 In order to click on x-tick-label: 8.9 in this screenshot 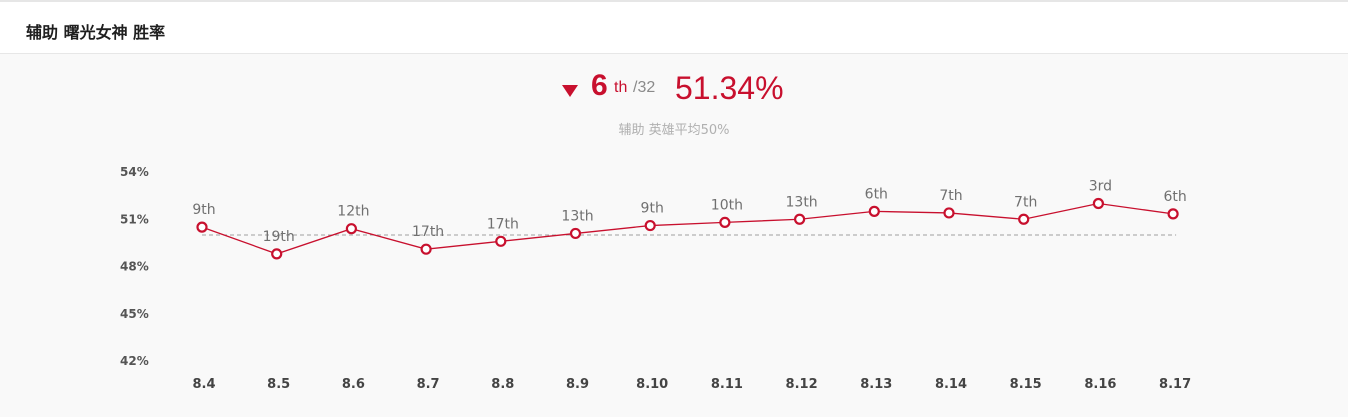, I will do `click(577, 384)`.